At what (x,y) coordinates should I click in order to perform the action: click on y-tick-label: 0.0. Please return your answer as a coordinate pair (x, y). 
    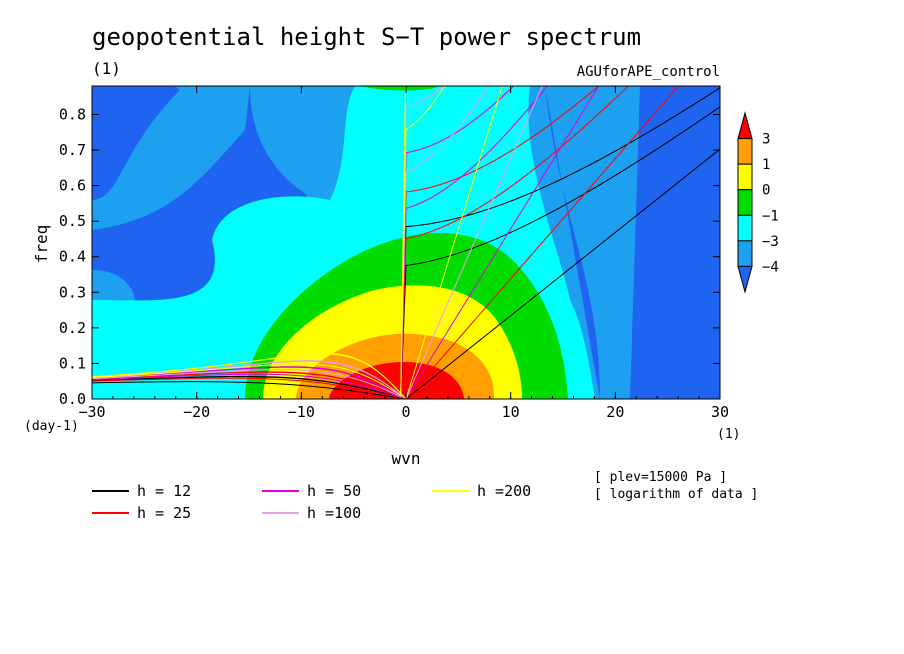
    Looking at the image, I should click on (72, 399).